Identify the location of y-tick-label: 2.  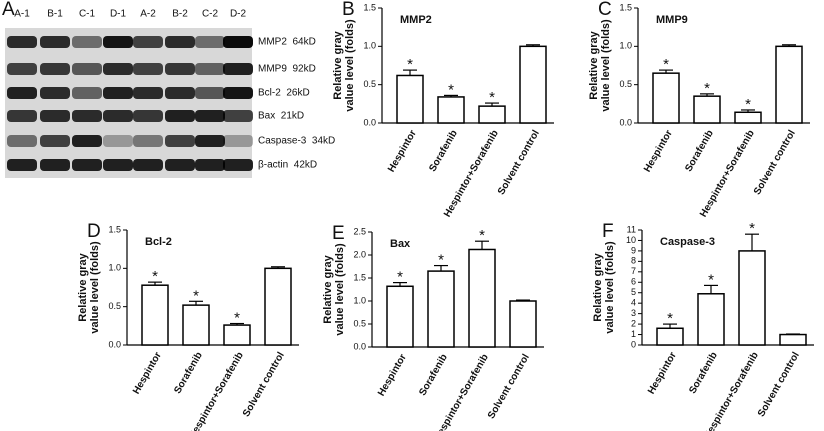
(633, 323).